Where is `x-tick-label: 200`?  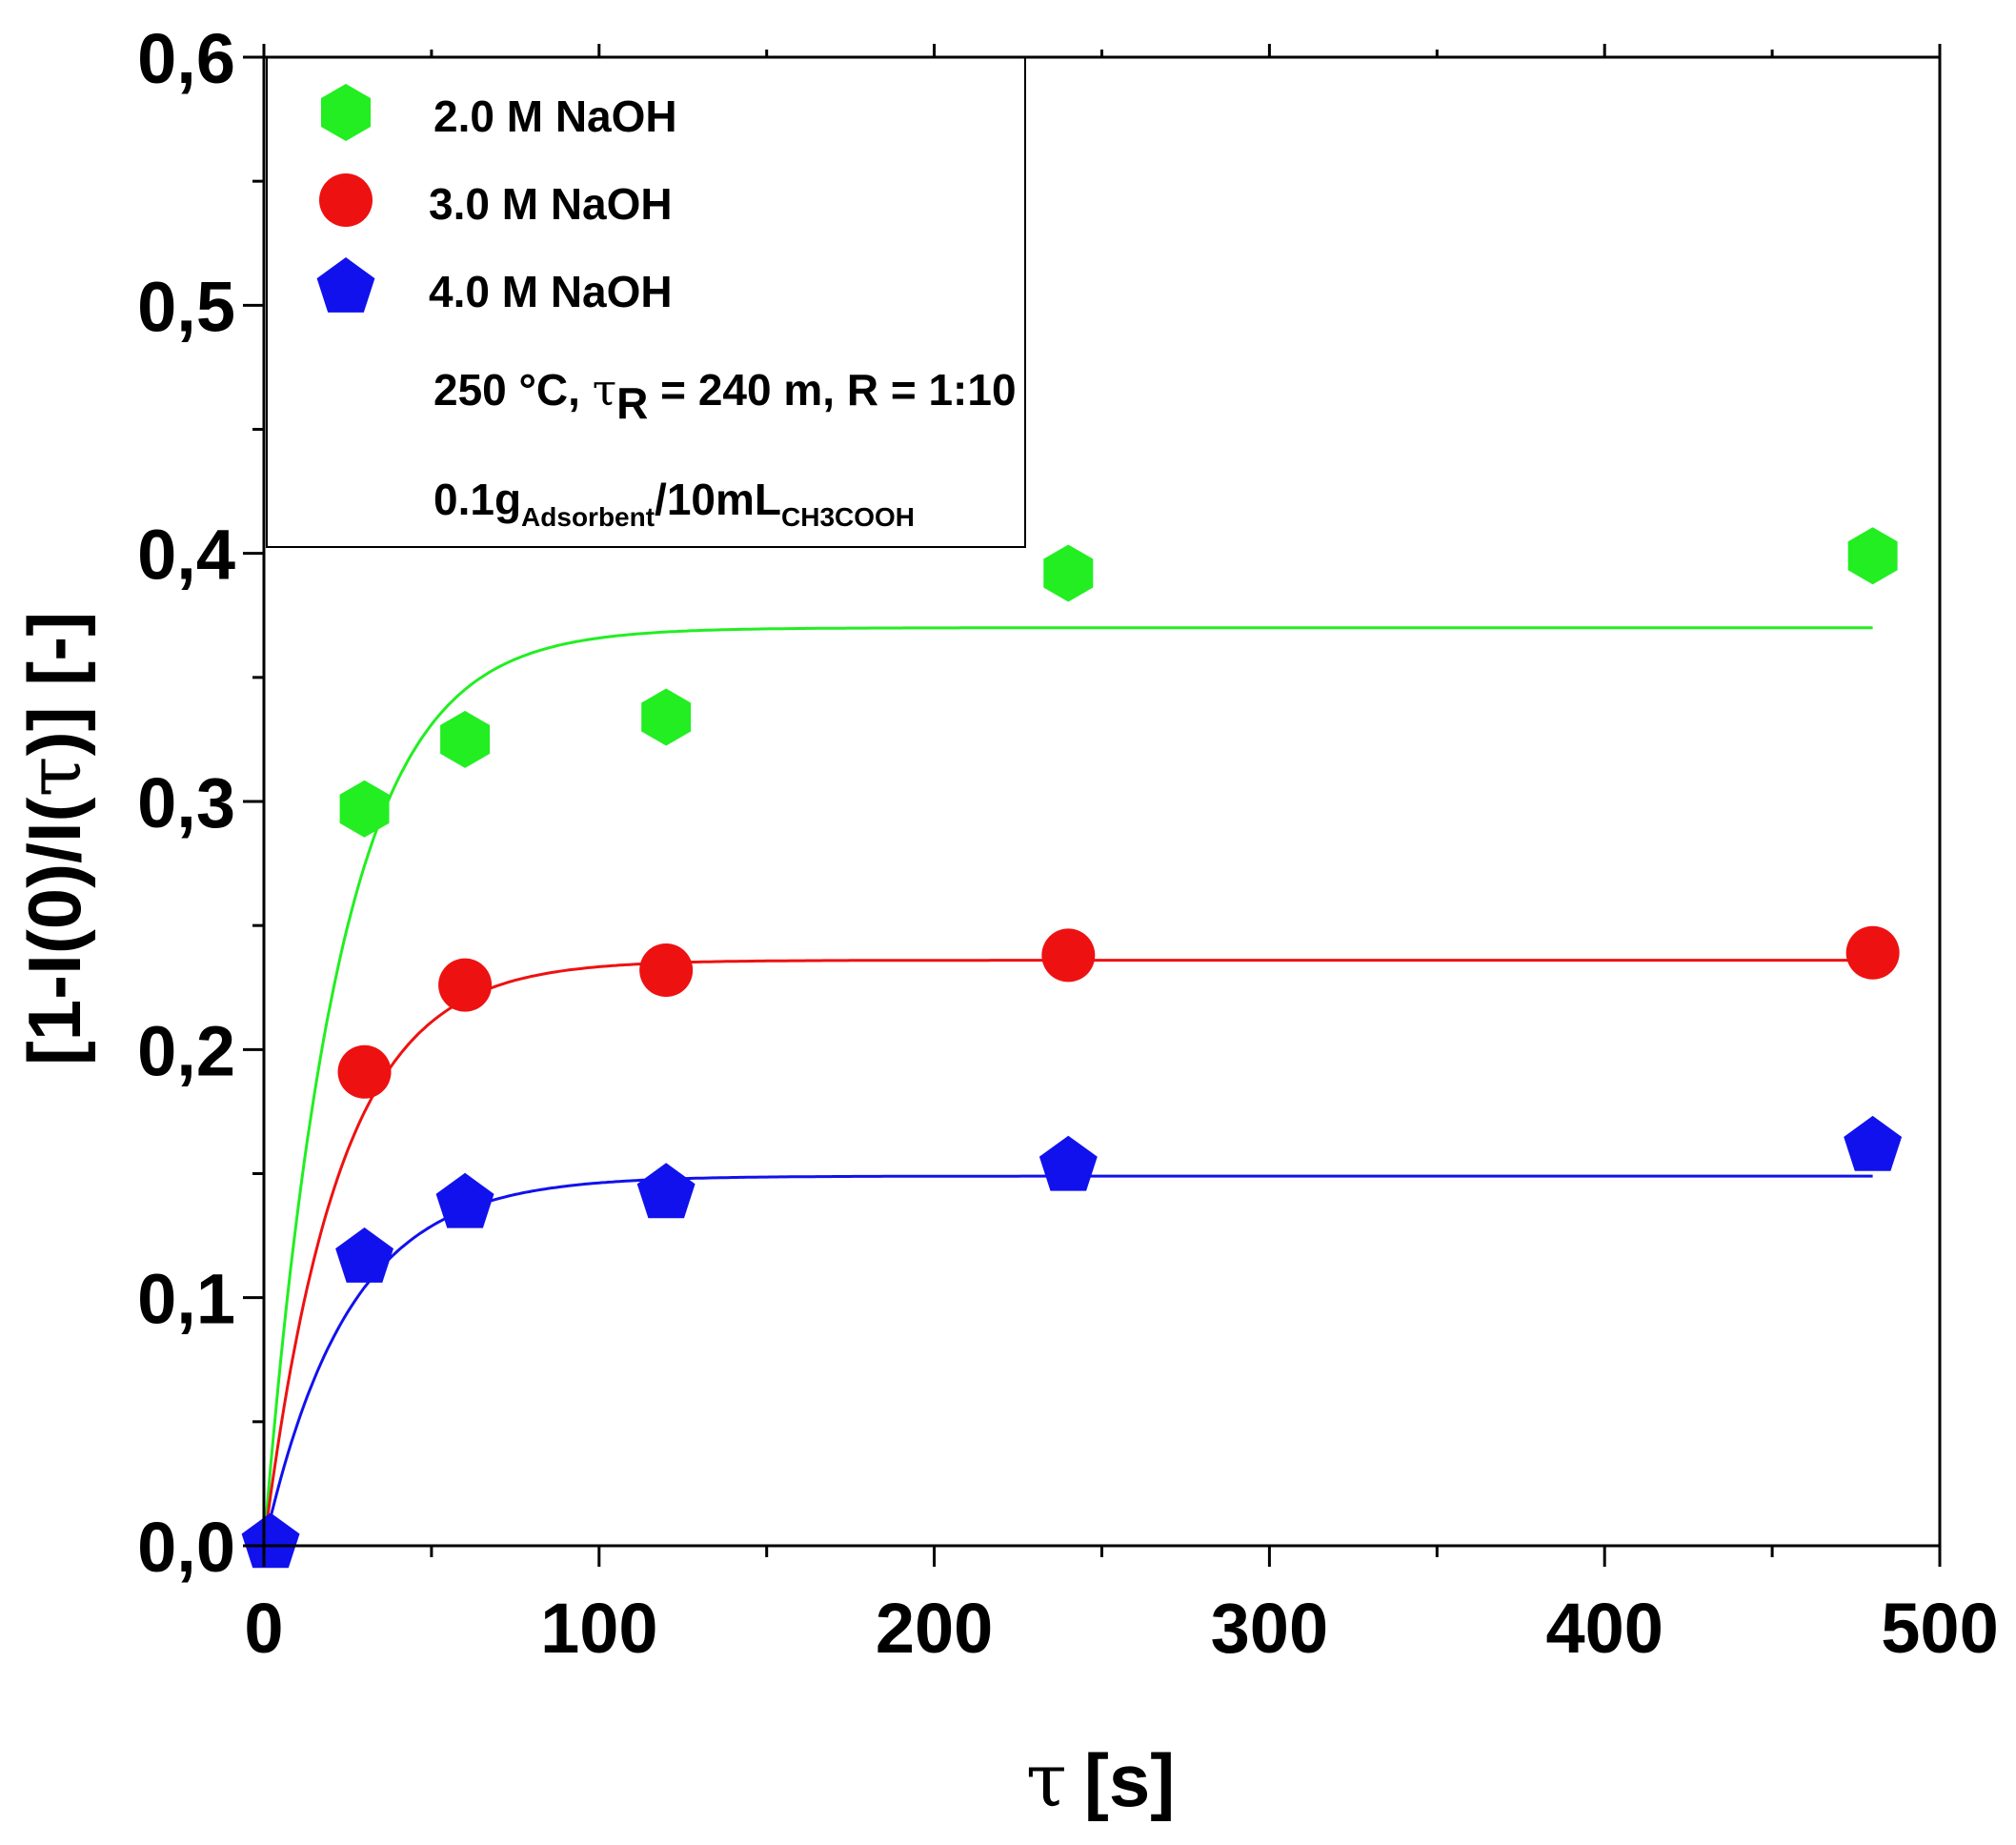 x-tick-label: 200 is located at coordinates (935, 1628).